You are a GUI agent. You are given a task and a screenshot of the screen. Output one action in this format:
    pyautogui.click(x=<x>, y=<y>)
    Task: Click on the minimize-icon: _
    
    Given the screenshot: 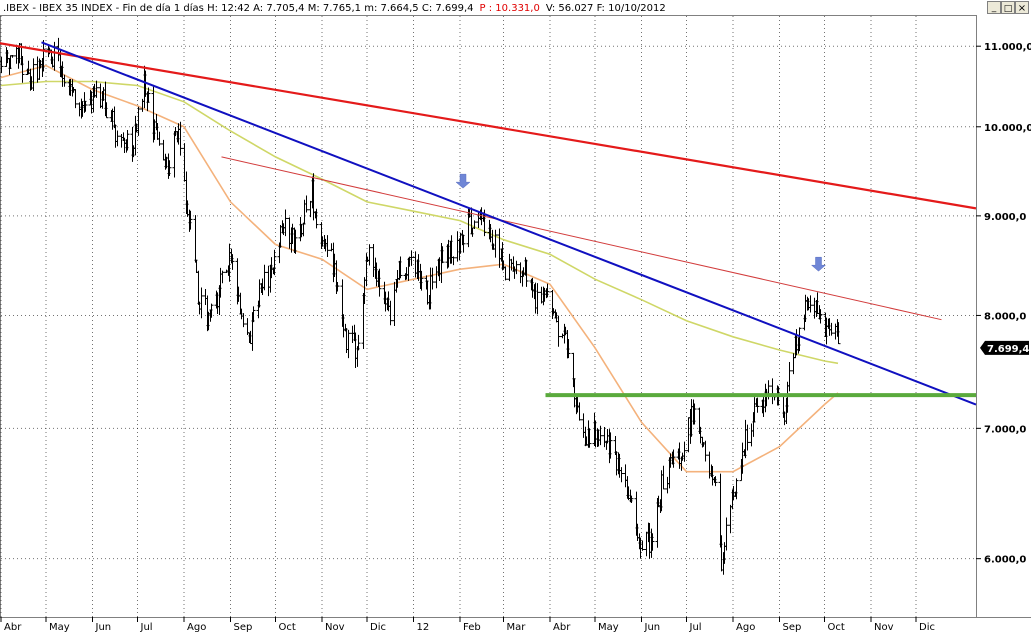 What is the action you would take?
    pyautogui.click(x=994, y=8)
    